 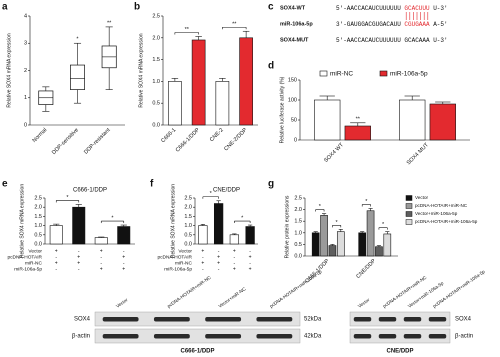 I want to click on row-label: SOX4, so click(x=82, y=320).